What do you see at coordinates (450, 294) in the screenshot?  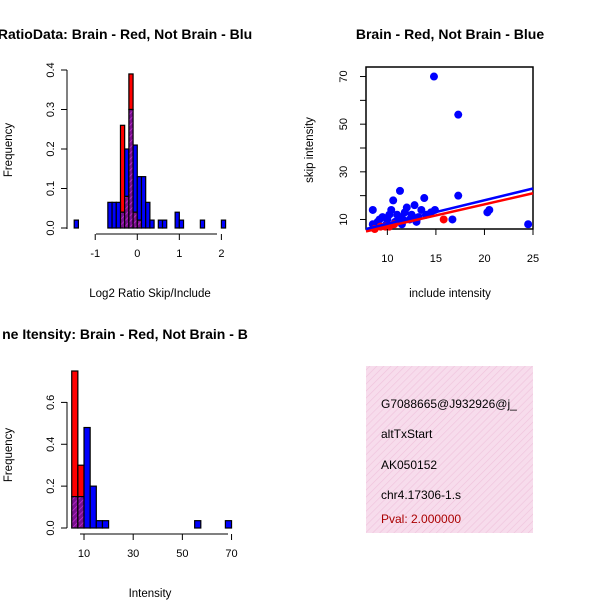 I see `scatter-xlabel: include intensity` at bounding box center [450, 294].